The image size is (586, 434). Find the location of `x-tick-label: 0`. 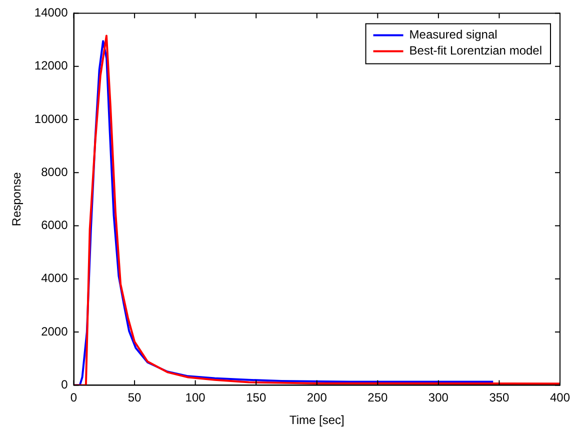

x-tick-label: 0 is located at coordinates (74, 397).